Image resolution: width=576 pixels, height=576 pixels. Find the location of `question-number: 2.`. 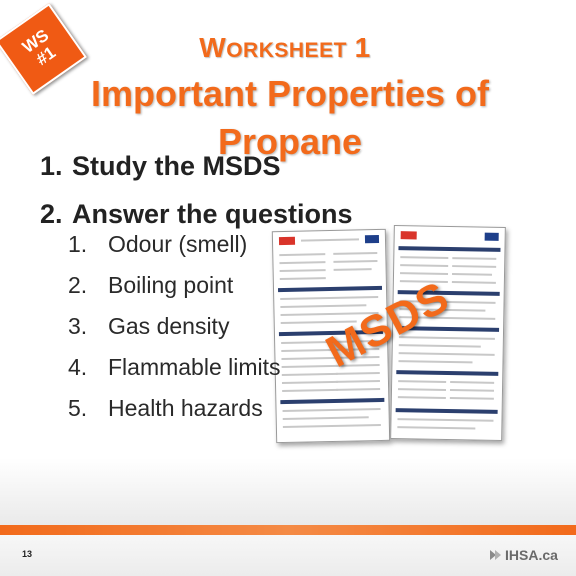

question-number: 2. is located at coordinates (78, 285).